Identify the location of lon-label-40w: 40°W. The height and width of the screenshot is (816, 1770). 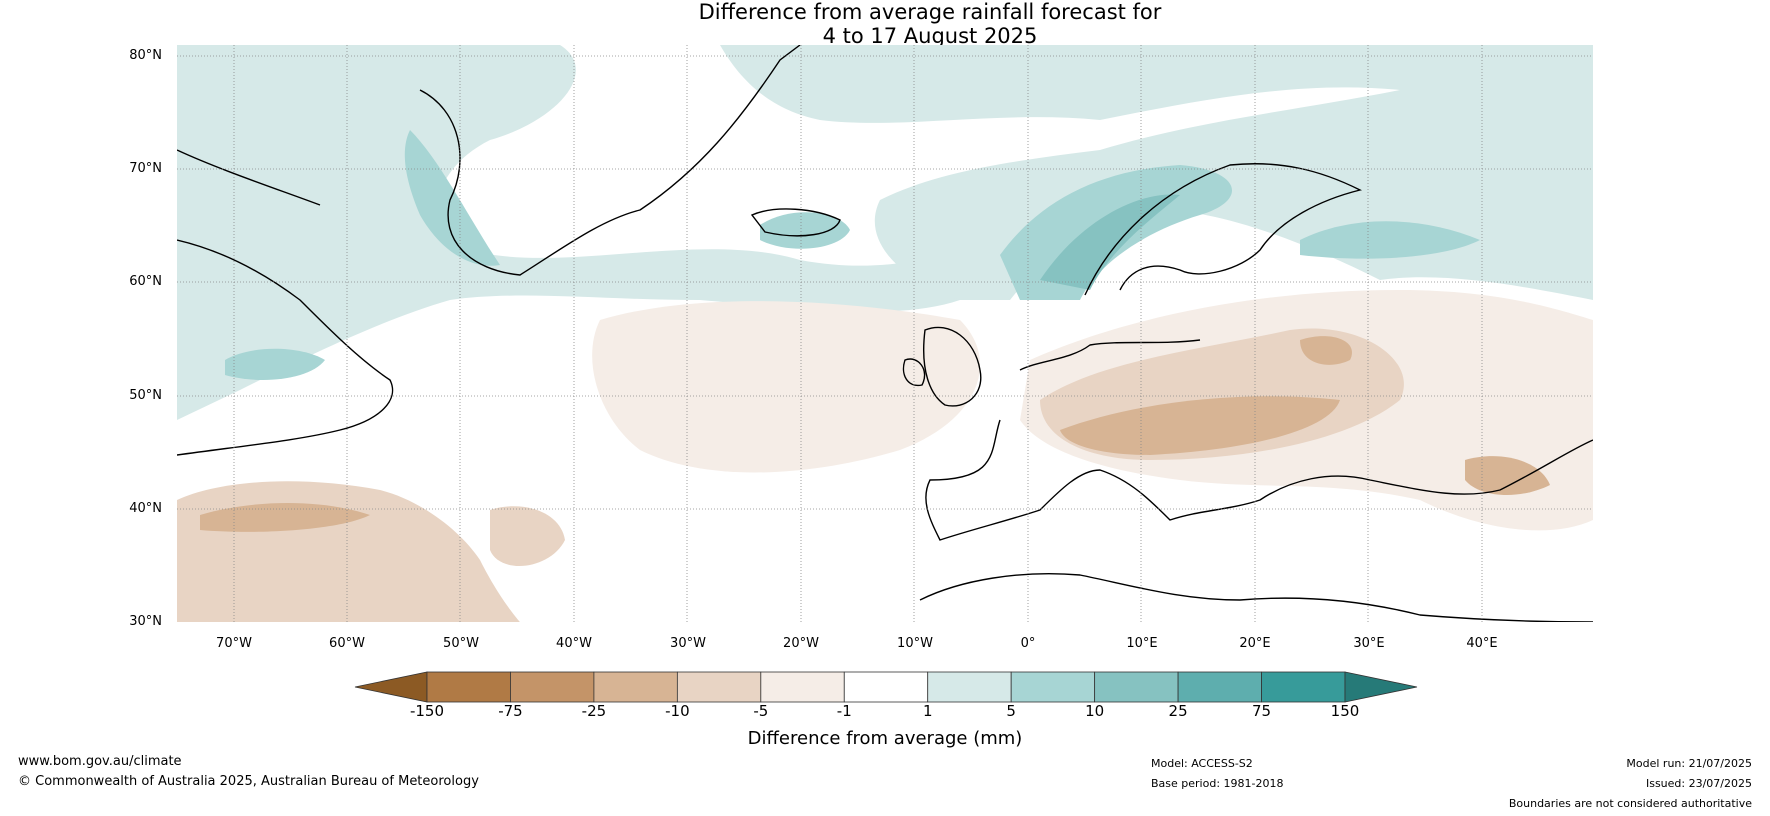
(574, 643).